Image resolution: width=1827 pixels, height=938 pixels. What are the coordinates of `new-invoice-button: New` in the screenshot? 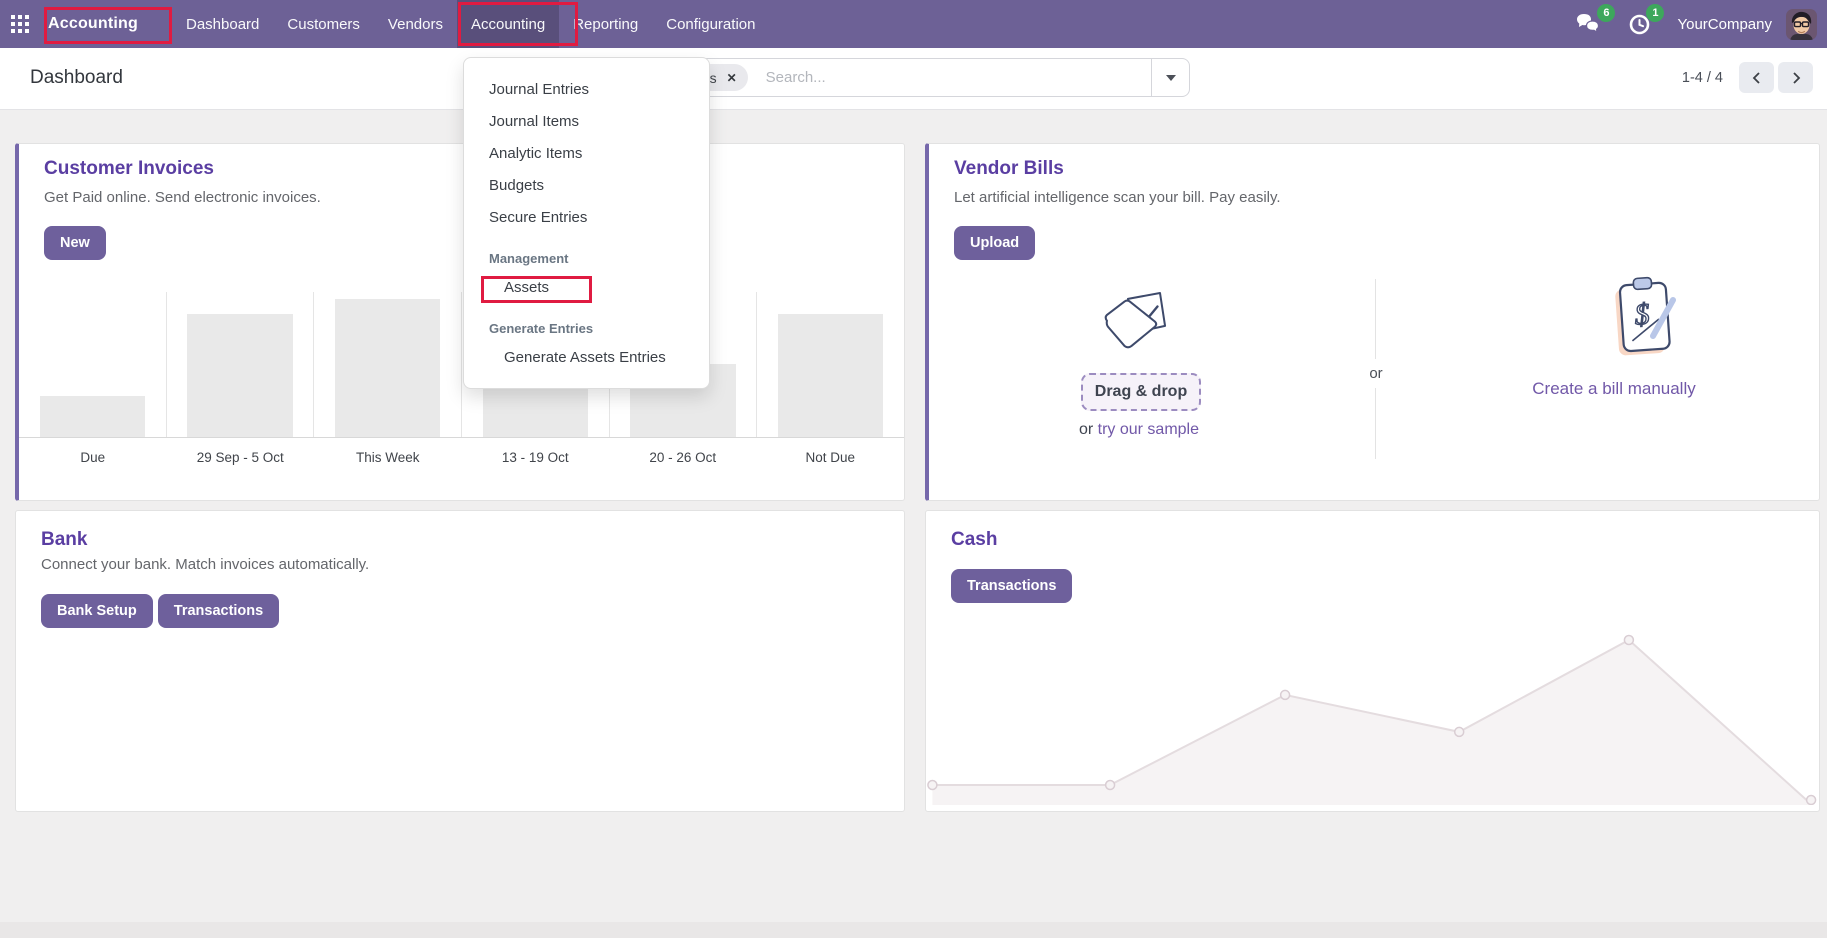 It's located at (75, 243).